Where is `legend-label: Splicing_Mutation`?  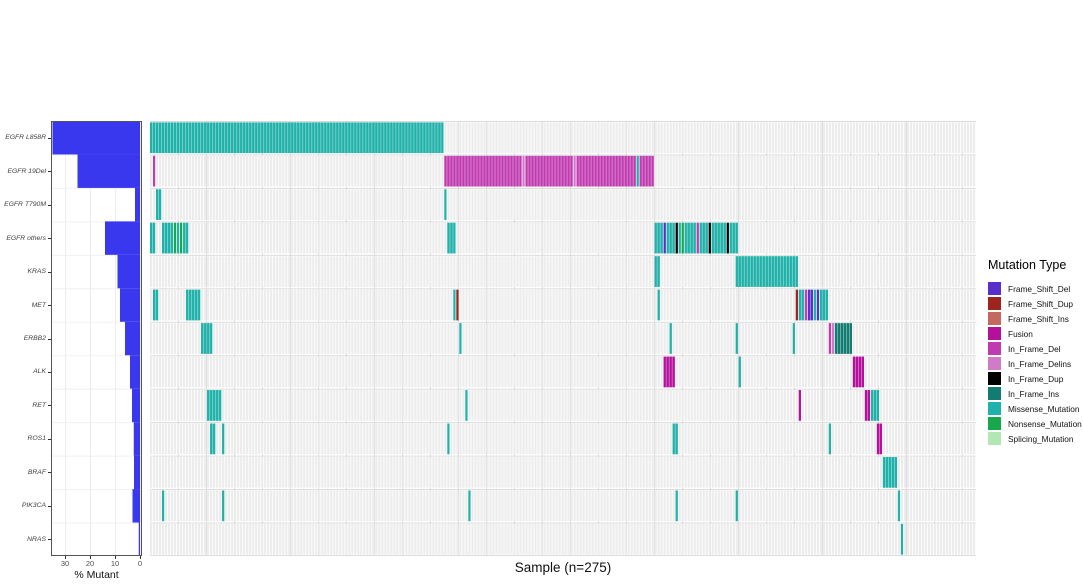 legend-label: Splicing_Mutation is located at coordinates (1041, 439).